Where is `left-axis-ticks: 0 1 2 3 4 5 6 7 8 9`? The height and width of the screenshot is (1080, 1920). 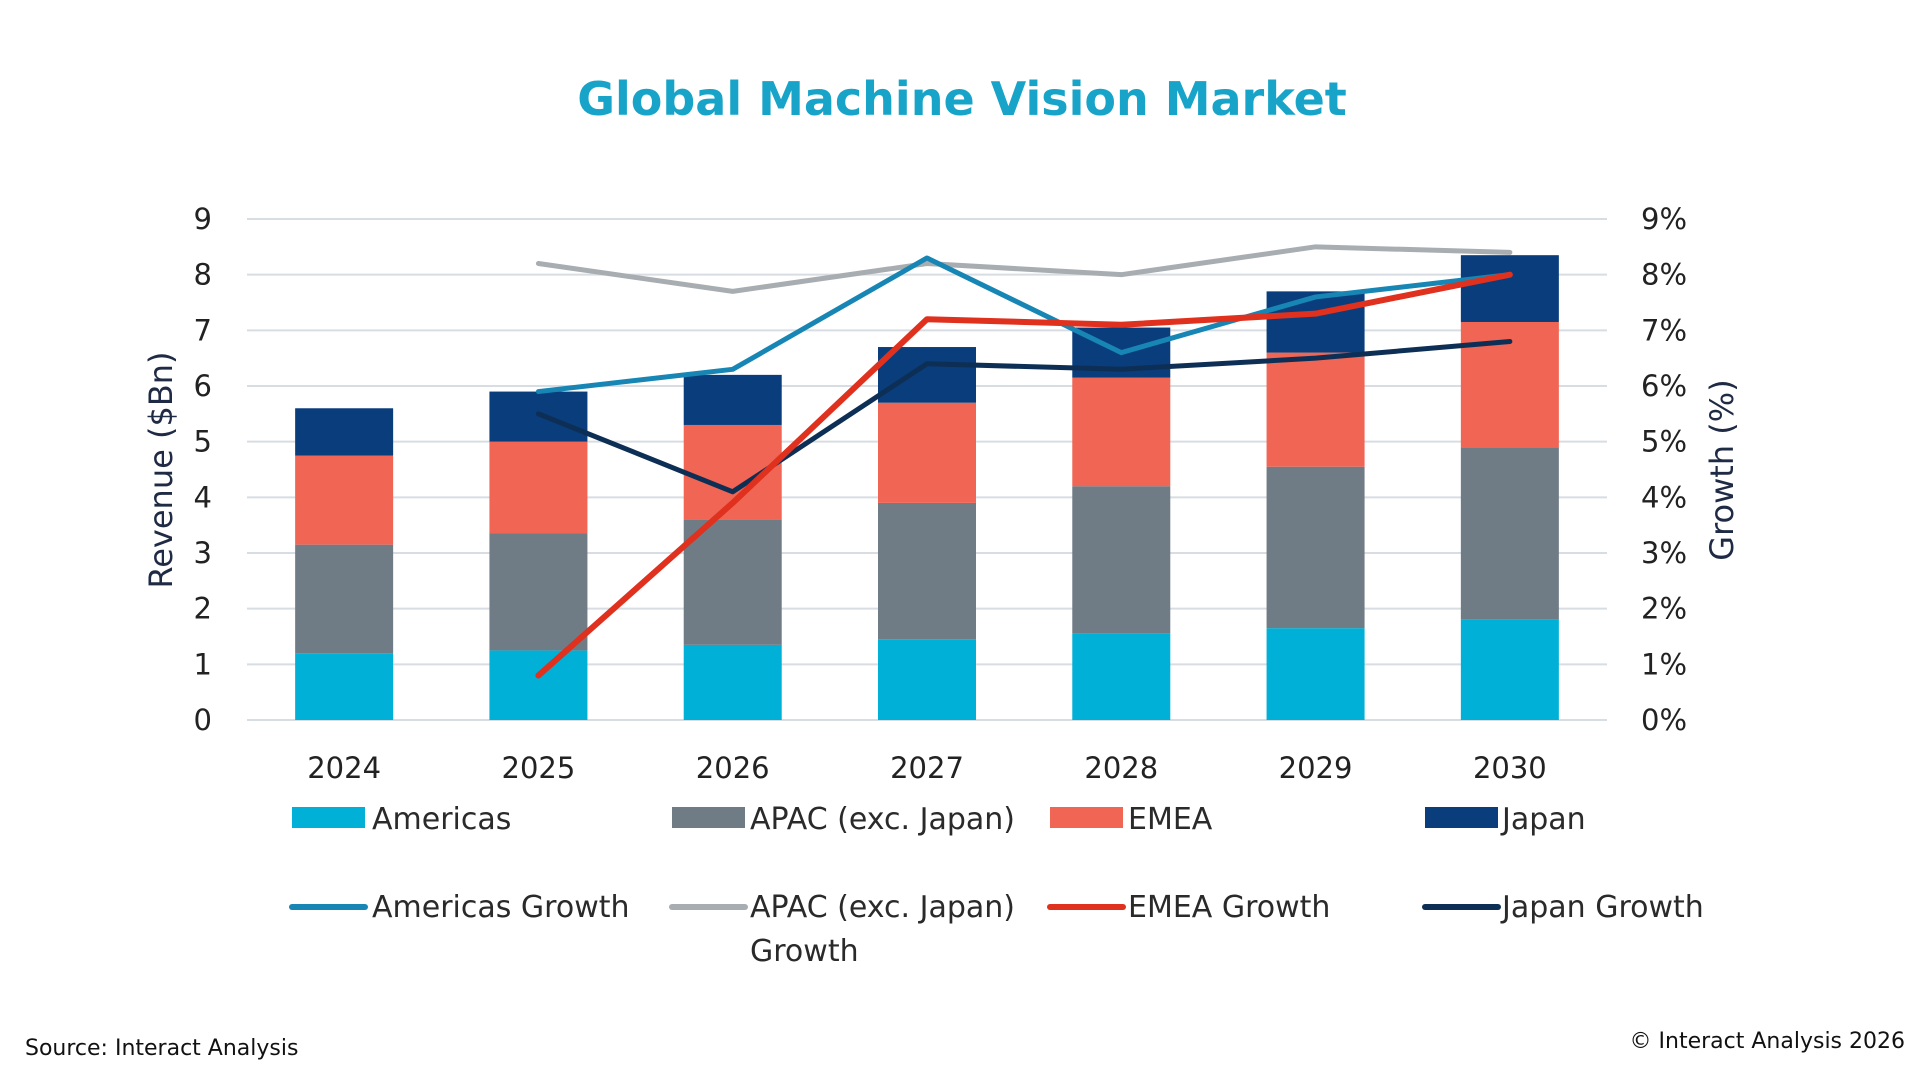
left-axis-ticks: 0 1 2 3 4 5 6 7 8 9 is located at coordinates (203, 469).